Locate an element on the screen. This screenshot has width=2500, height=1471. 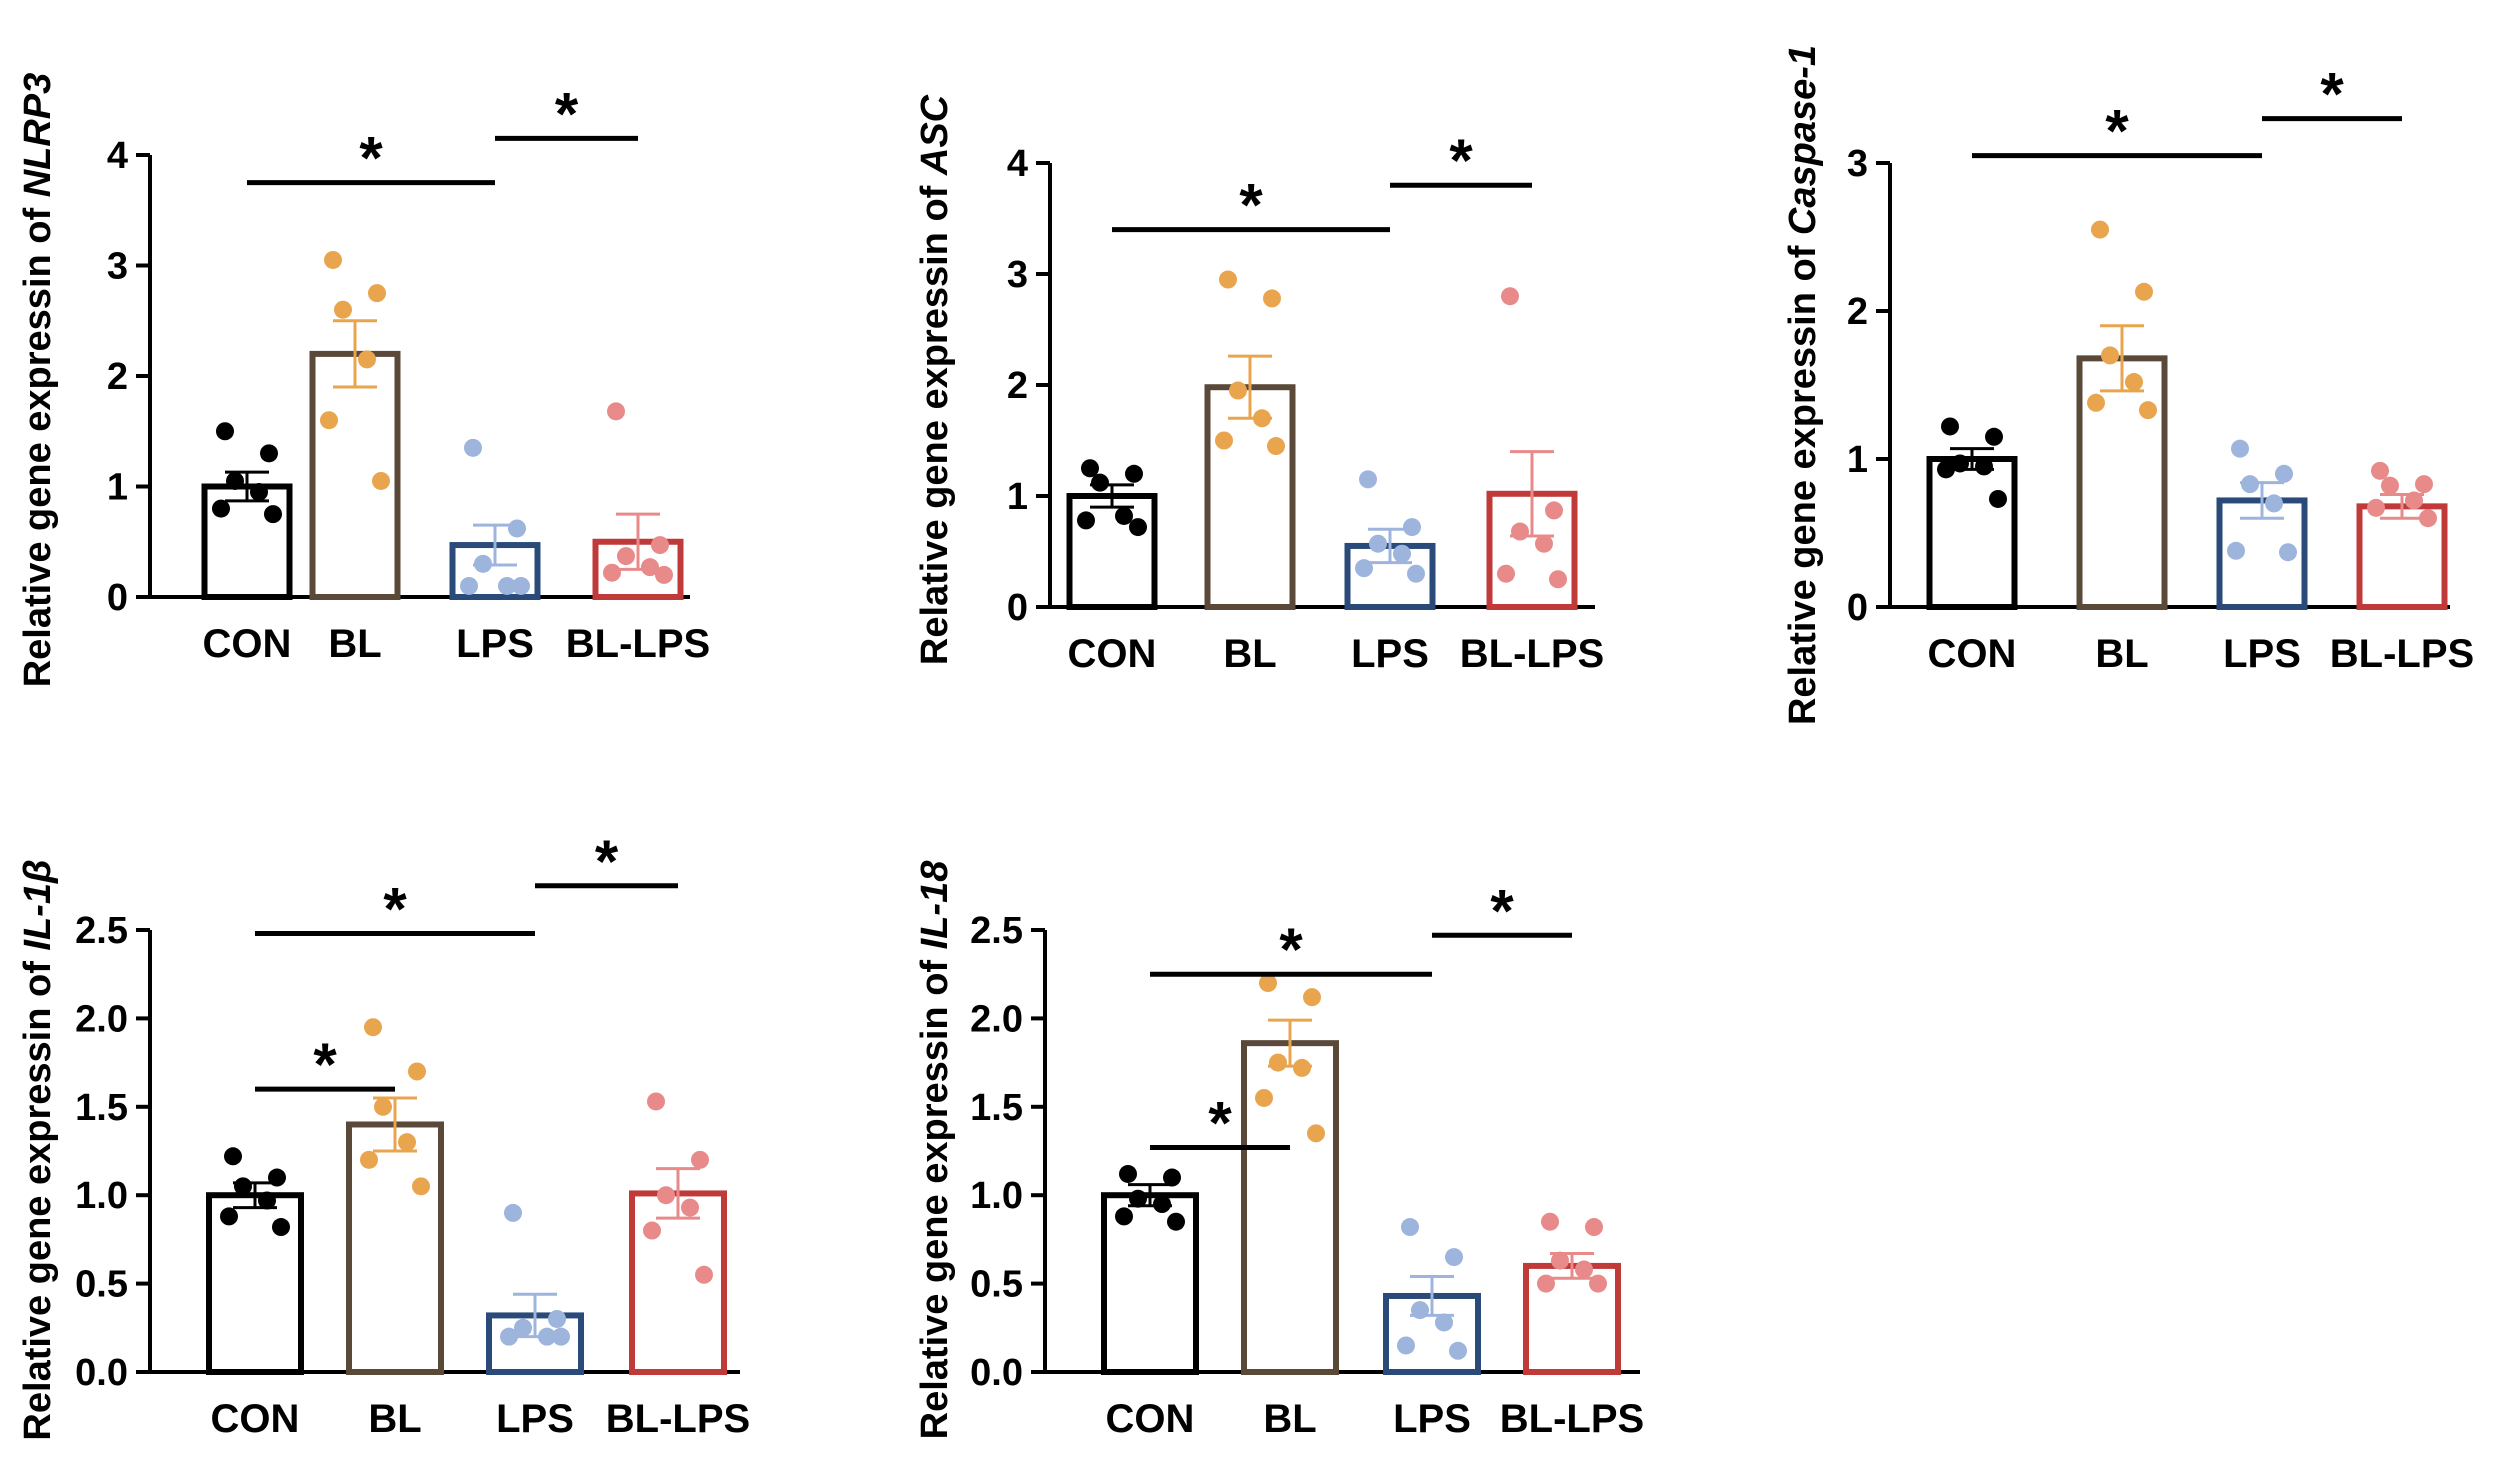
y-tick-label: 2.5 is located at coordinates (996, 931).